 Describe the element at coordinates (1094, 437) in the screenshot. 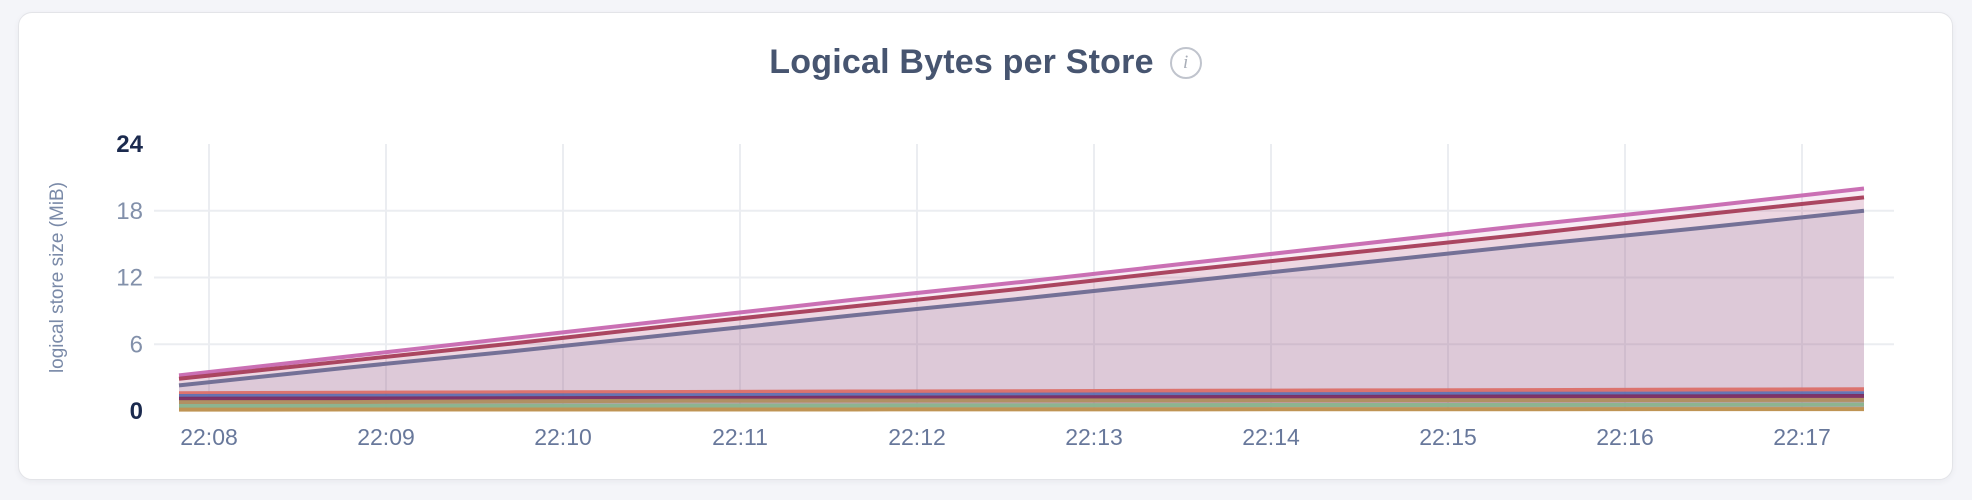

I see `x-axis-tick: 22:13` at that location.